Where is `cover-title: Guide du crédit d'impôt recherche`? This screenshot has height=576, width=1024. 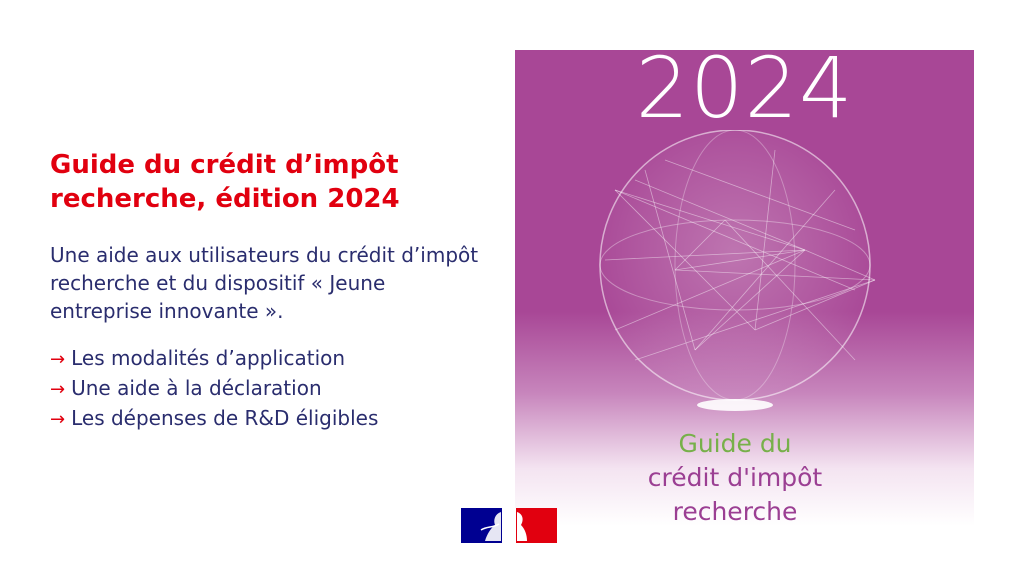
cover-title: Guide du crédit d'impôt recherche is located at coordinates (735, 476).